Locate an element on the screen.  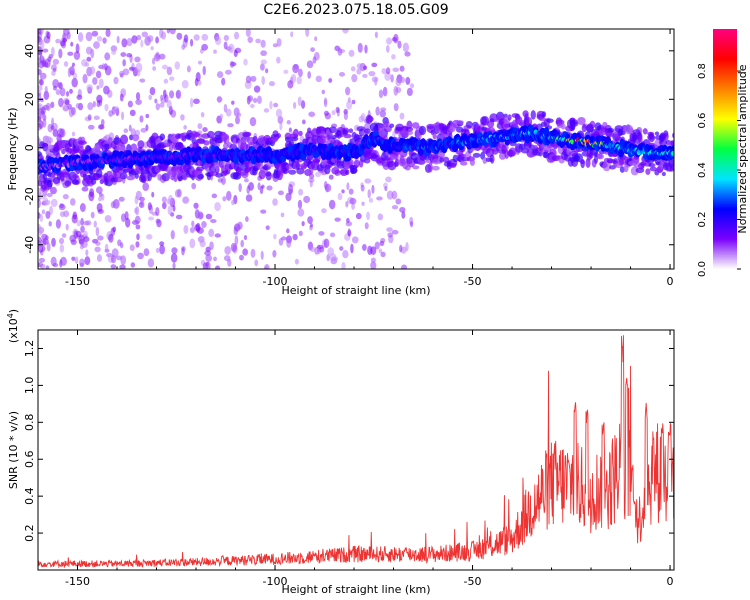
snr-y-multiplier-close: ) is located at coordinates (13, 311).